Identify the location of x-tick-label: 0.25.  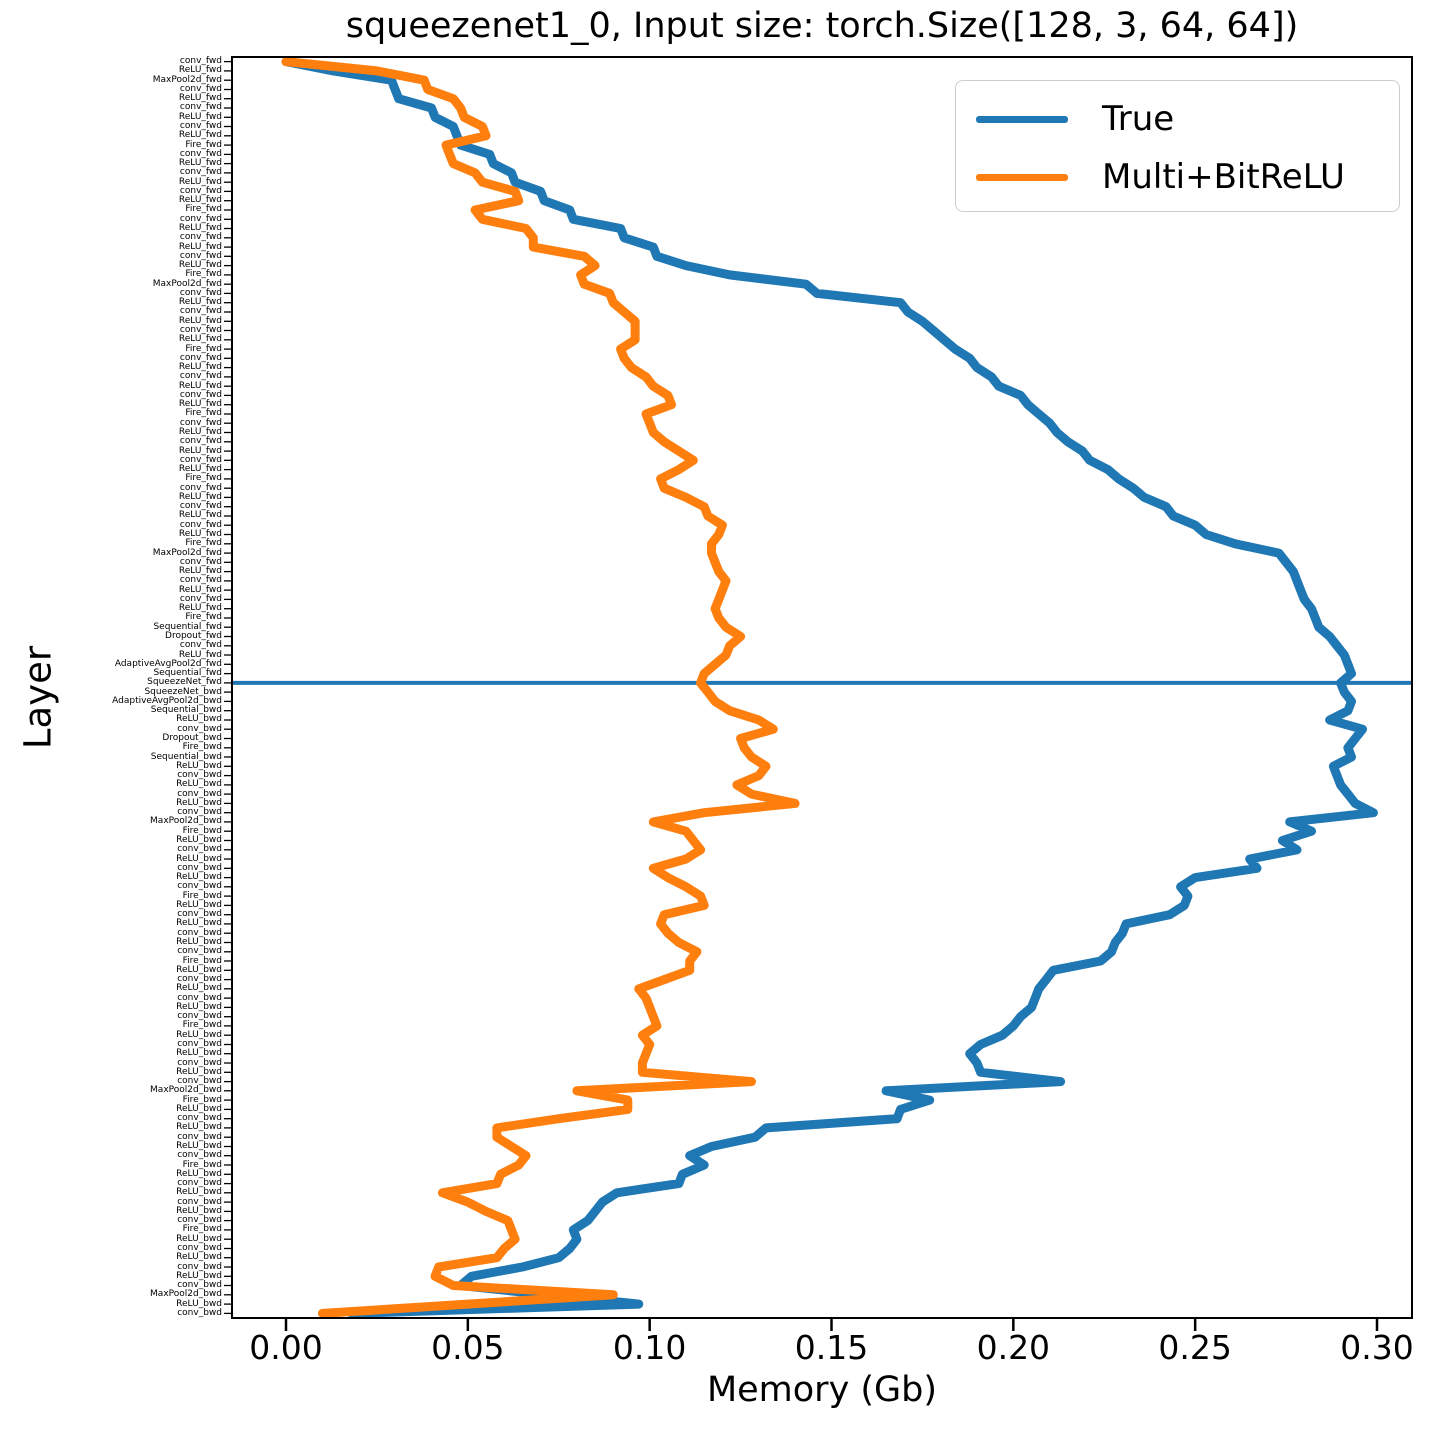
(1195, 1347).